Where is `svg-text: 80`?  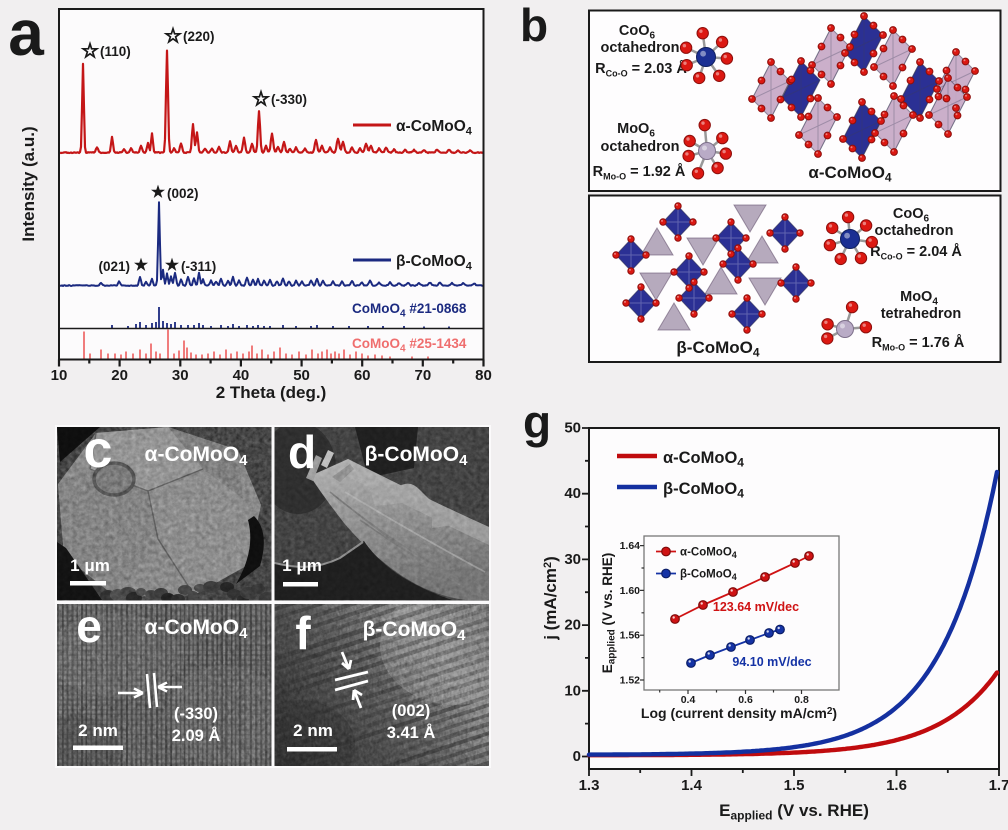
svg-text: 80 is located at coordinates (483, 375).